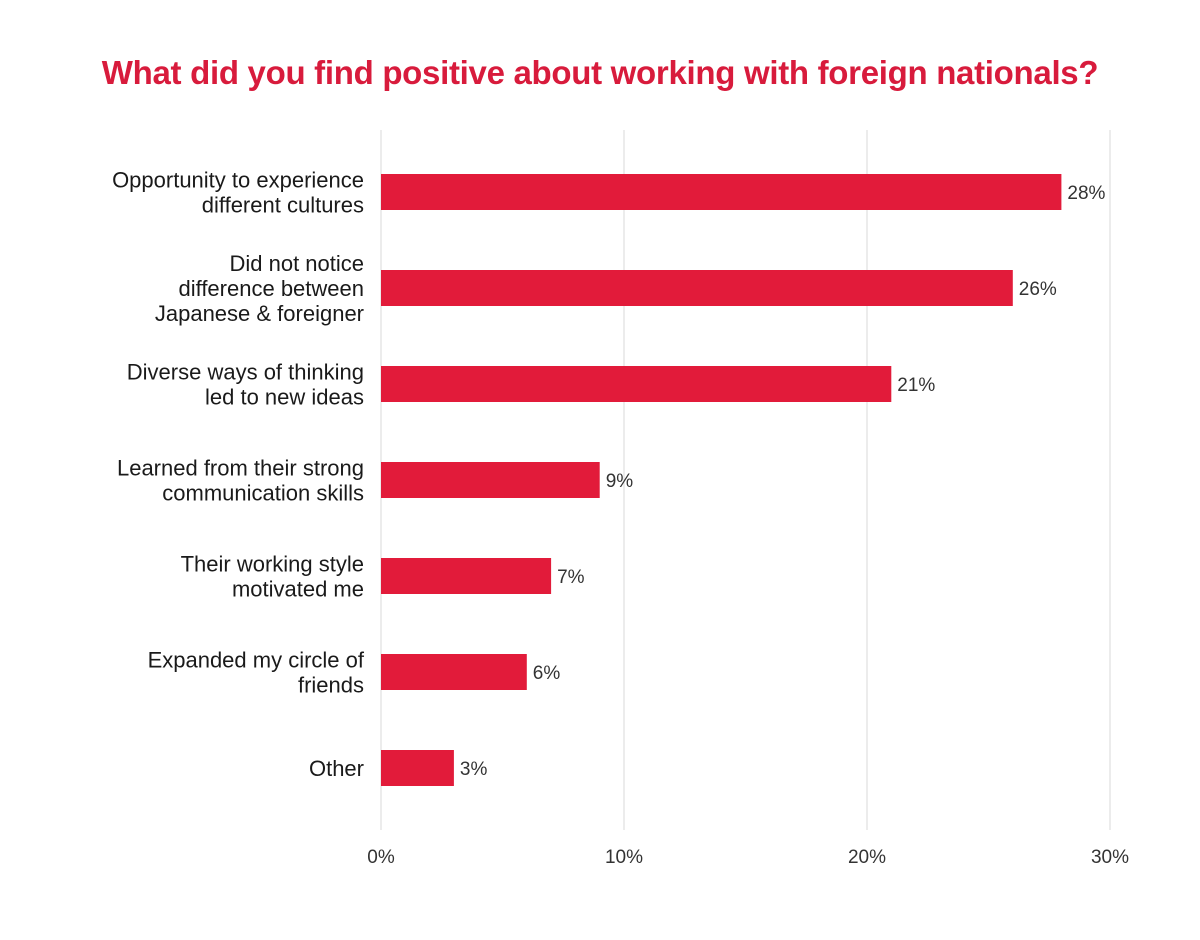  Describe the element at coordinates (748, 857) in the screenshot. I see `x-axis-ticks: 0% 10% 20% 30%` at that location.